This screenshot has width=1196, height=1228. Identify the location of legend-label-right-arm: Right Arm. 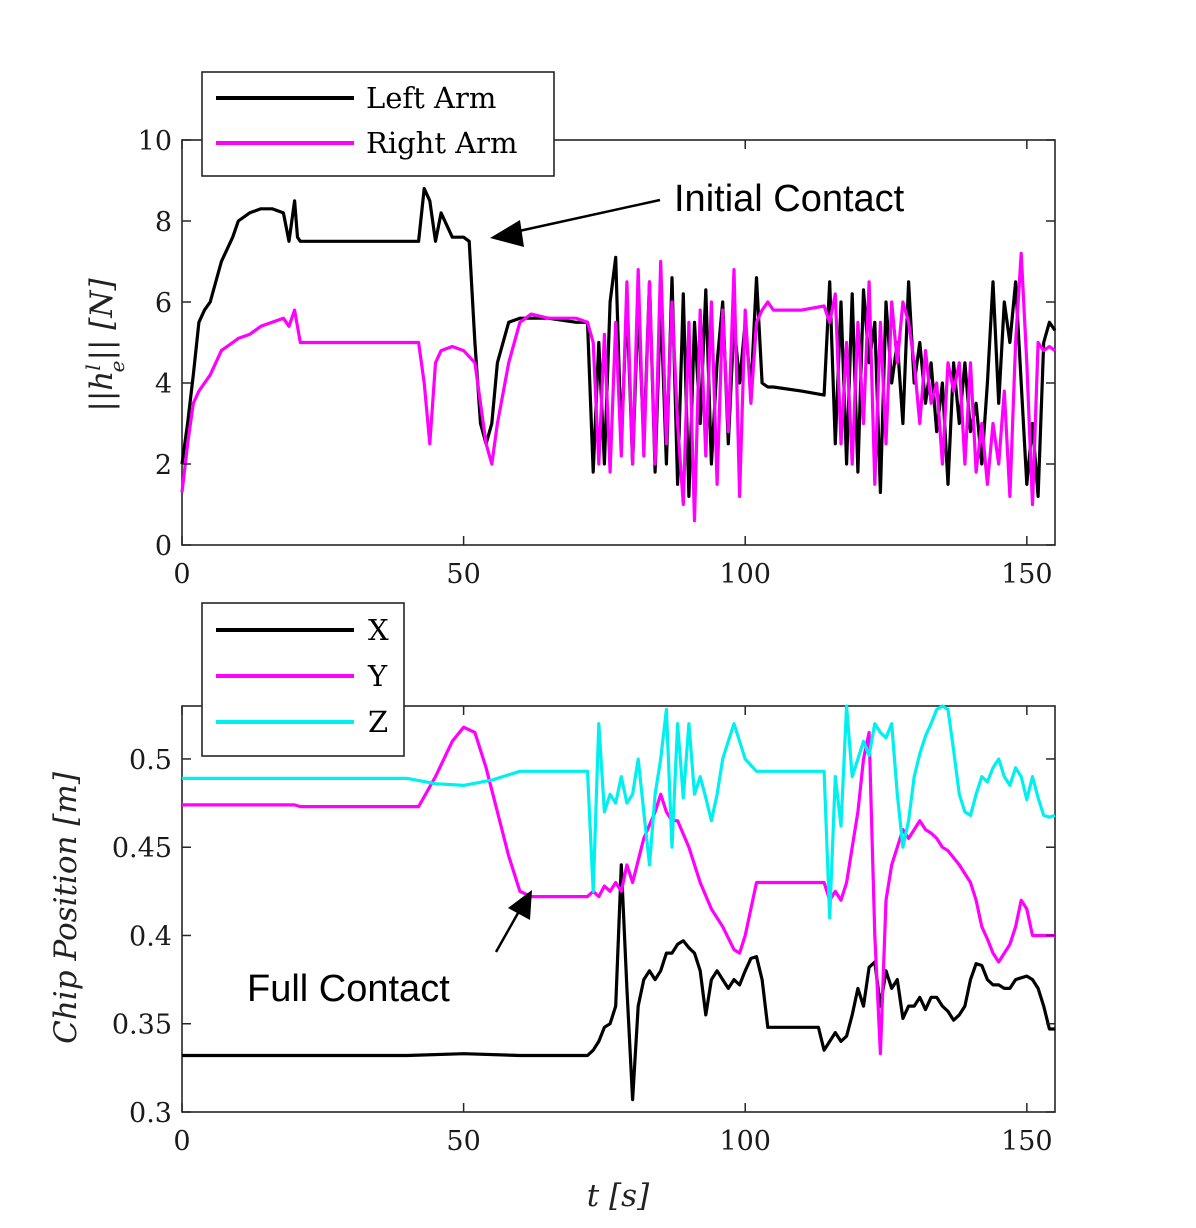
(442, 143).